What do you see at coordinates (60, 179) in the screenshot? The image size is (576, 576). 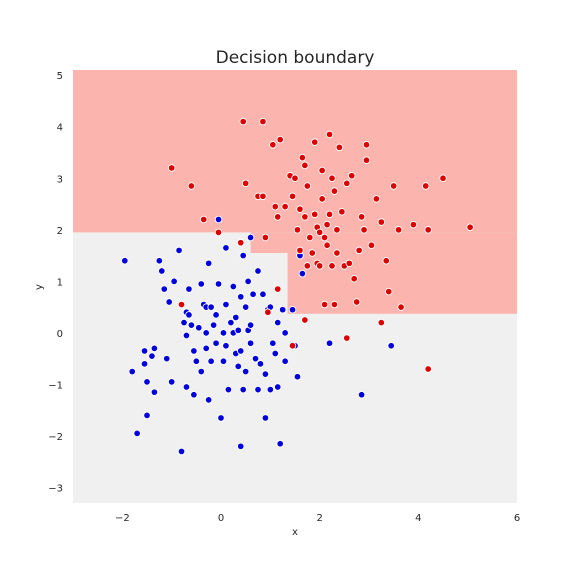 I see `y-tick-label: 3` at bounding box center [60, 179].